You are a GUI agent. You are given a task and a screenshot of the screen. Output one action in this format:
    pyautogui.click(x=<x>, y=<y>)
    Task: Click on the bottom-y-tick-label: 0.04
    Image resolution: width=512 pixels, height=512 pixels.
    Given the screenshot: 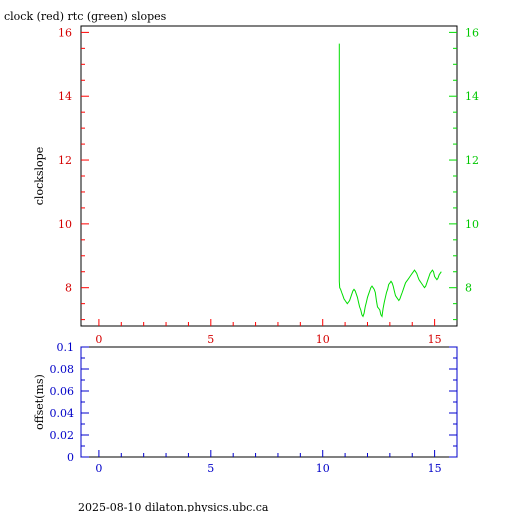 What is the action you would take?
    pyautogui.click(x=62, y=413)
    